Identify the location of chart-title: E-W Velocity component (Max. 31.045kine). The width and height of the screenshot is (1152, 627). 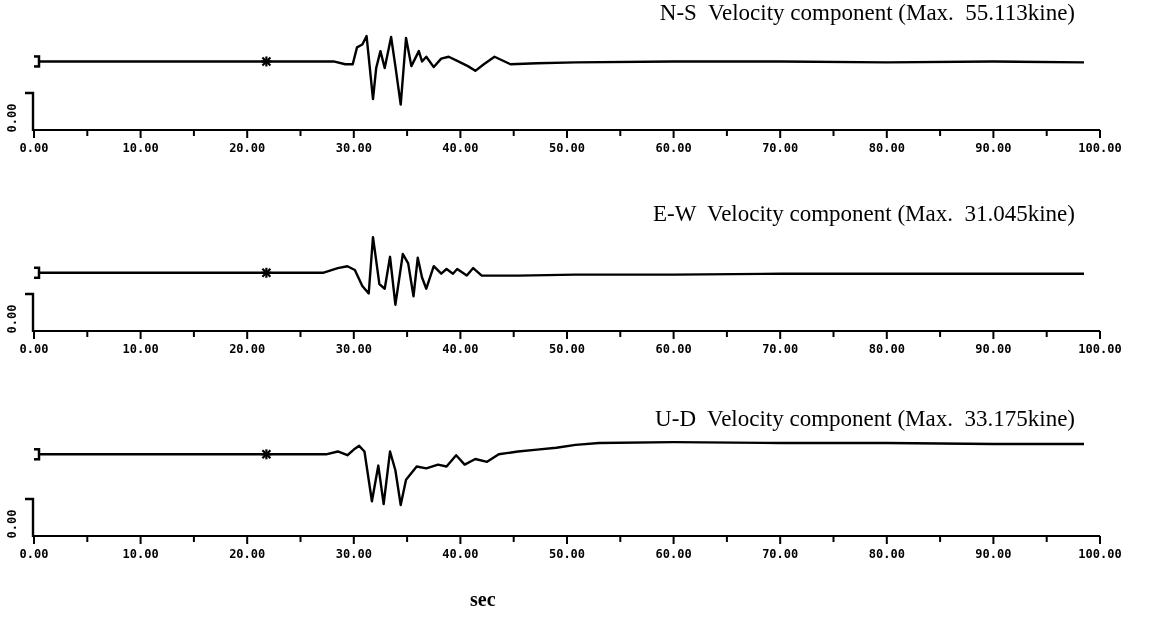
(863, 214).